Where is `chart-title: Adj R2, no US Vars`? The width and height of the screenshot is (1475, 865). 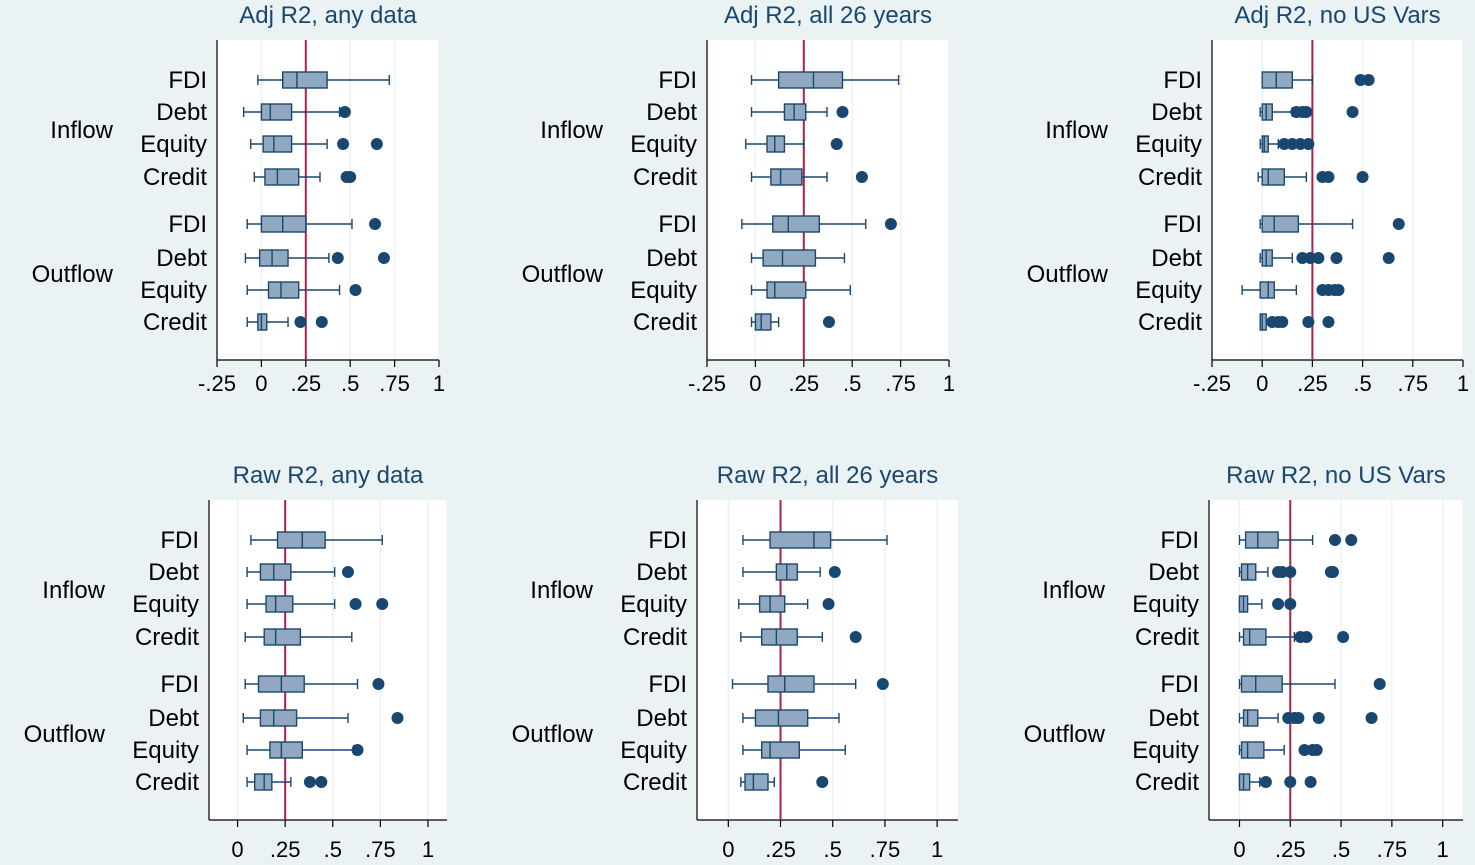 chart-title: Adj R2, no US Vars is located at coordinates (1337, 15).